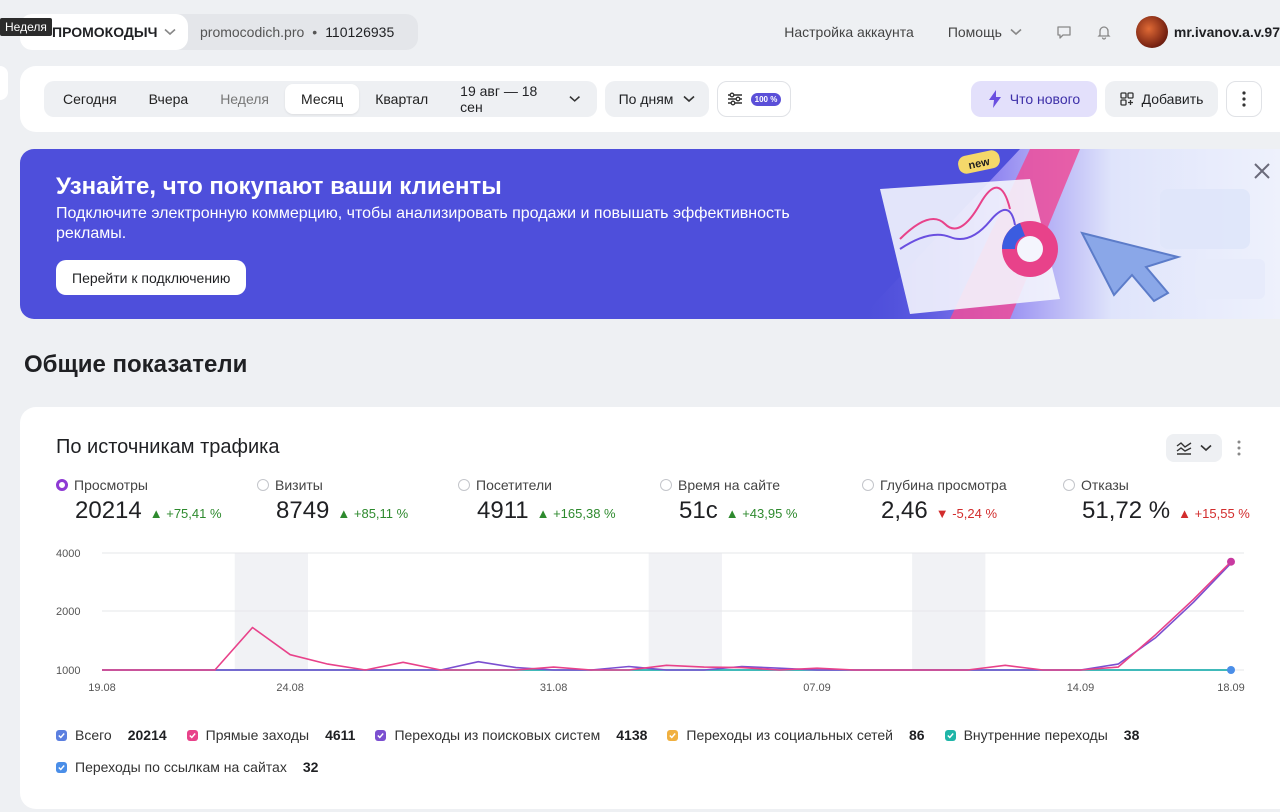  What do you see at coordinates (299, 485) in the screenshot?
I see `metric-label: Визиты` at bounding box center [299, 485].